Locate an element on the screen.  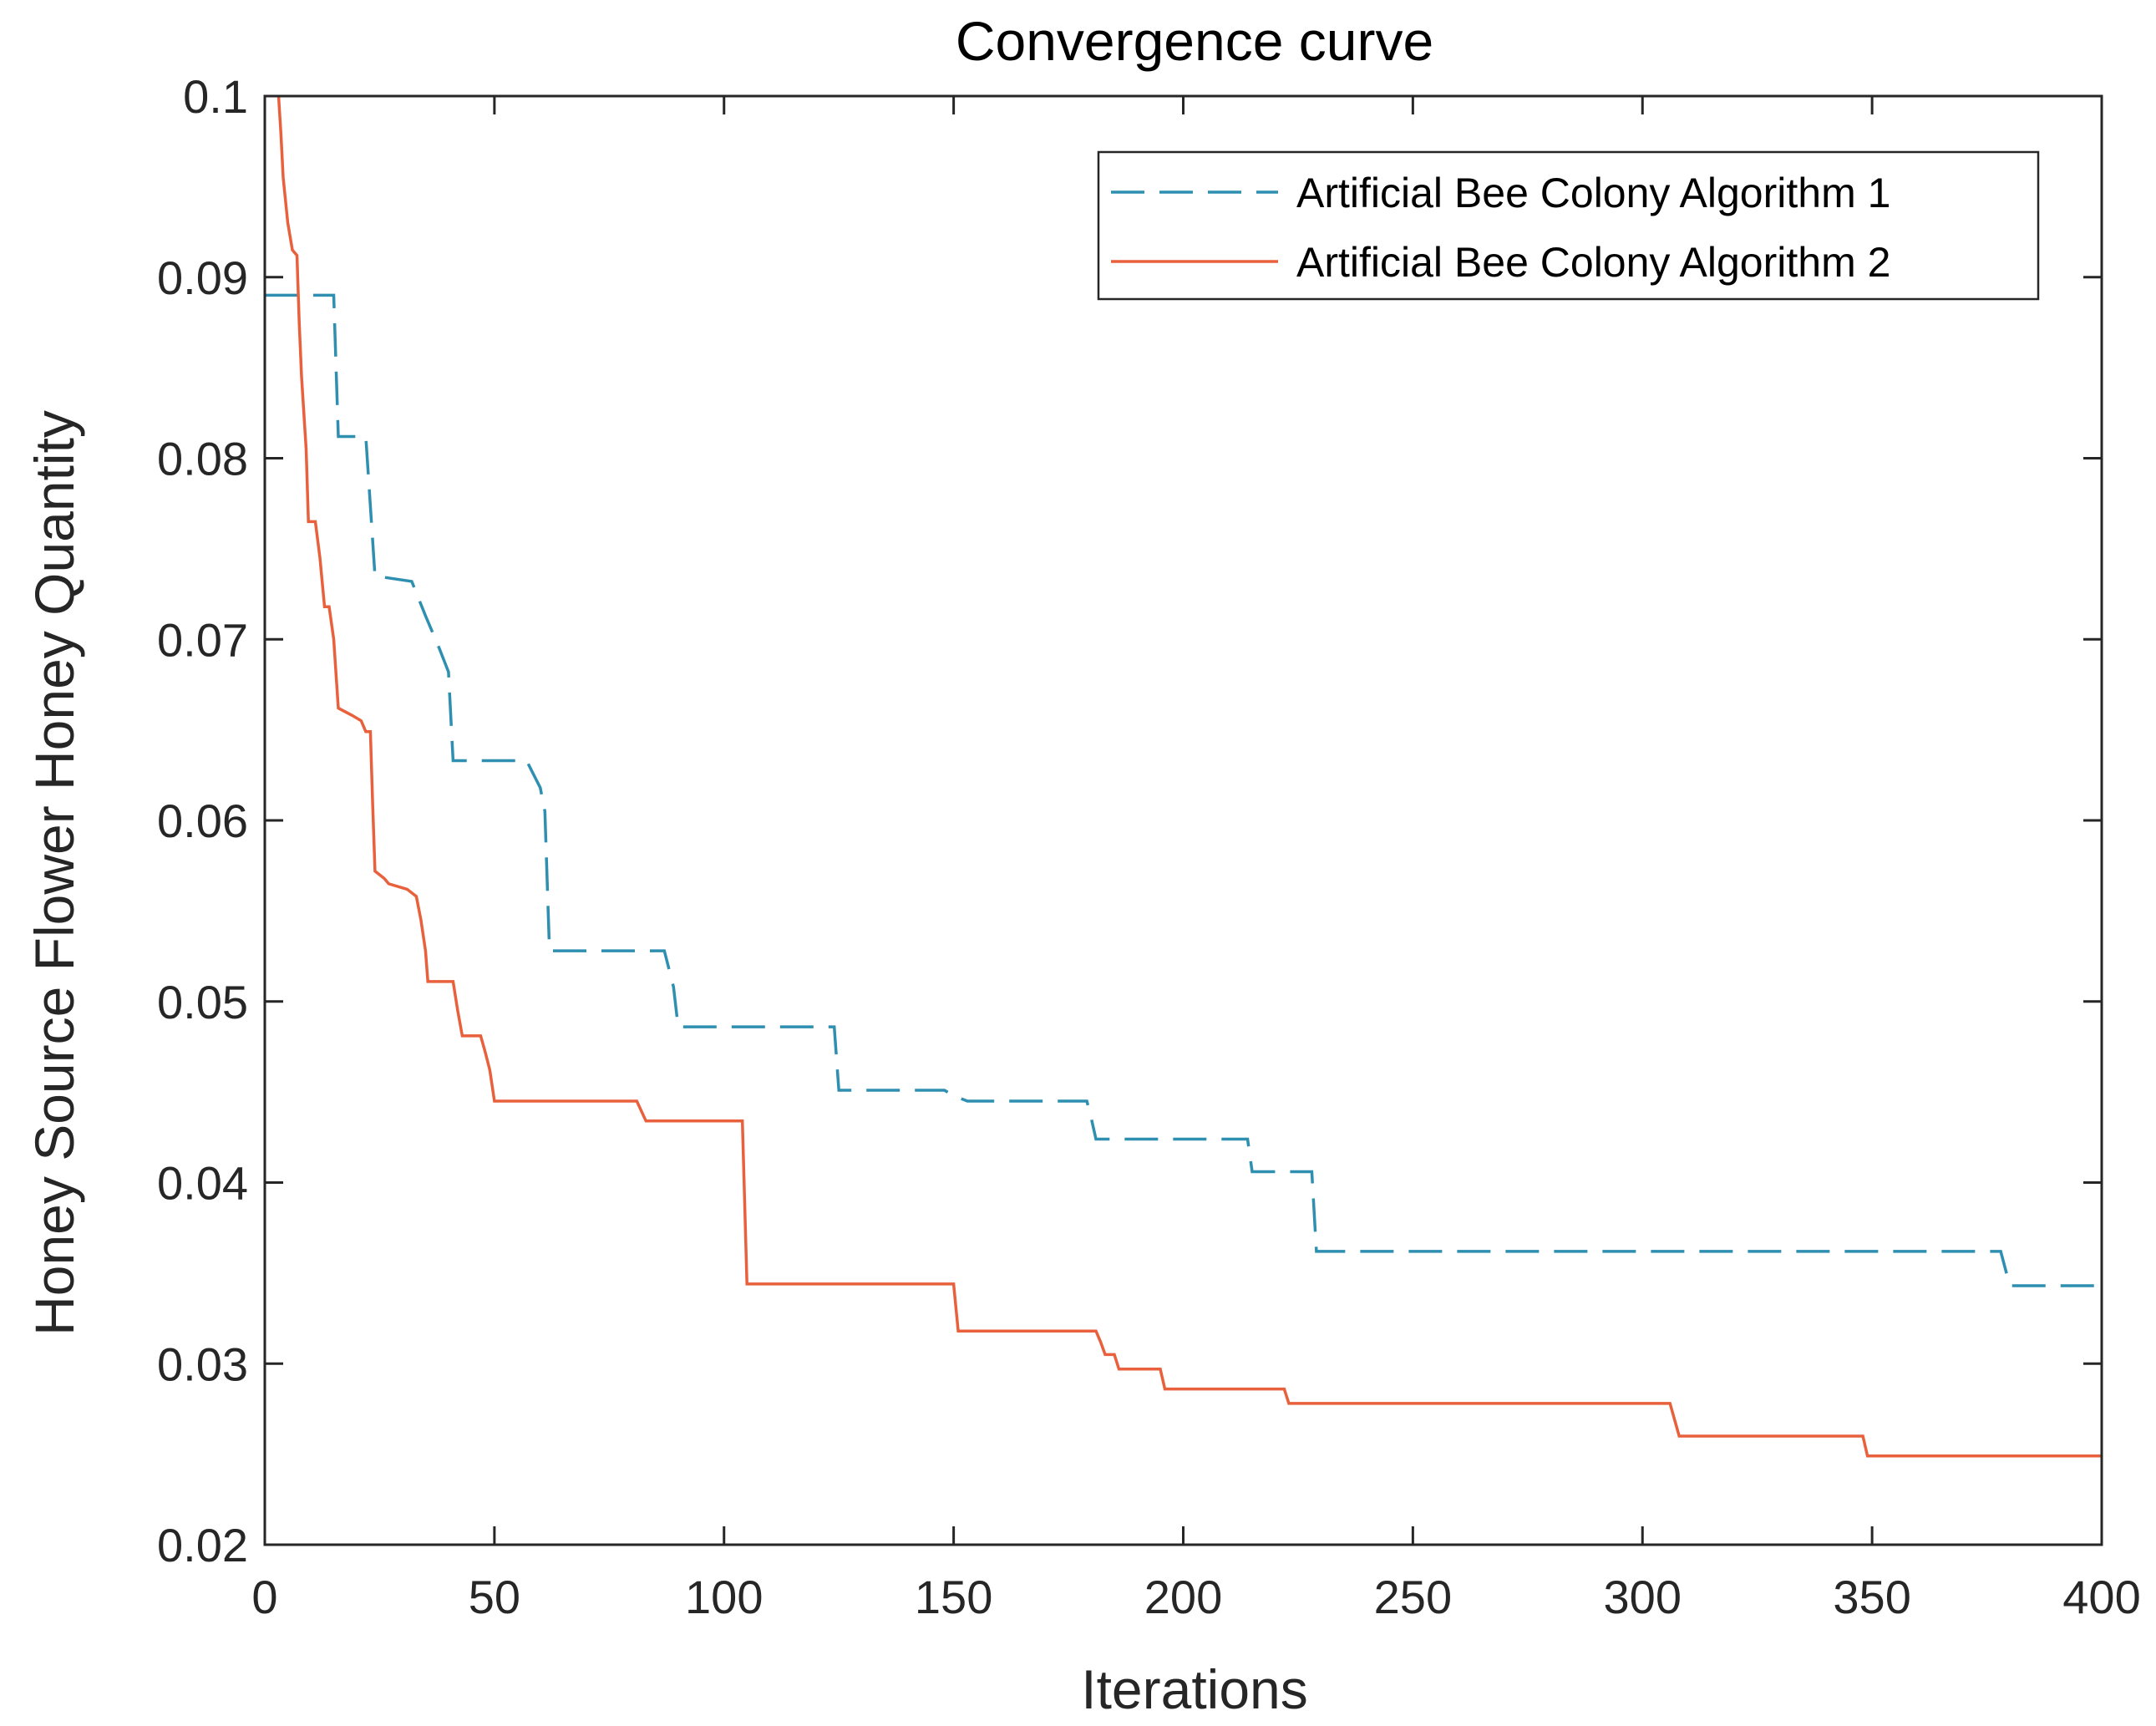
x-tick-label: 250 is located at coordinates (1413, 1597).